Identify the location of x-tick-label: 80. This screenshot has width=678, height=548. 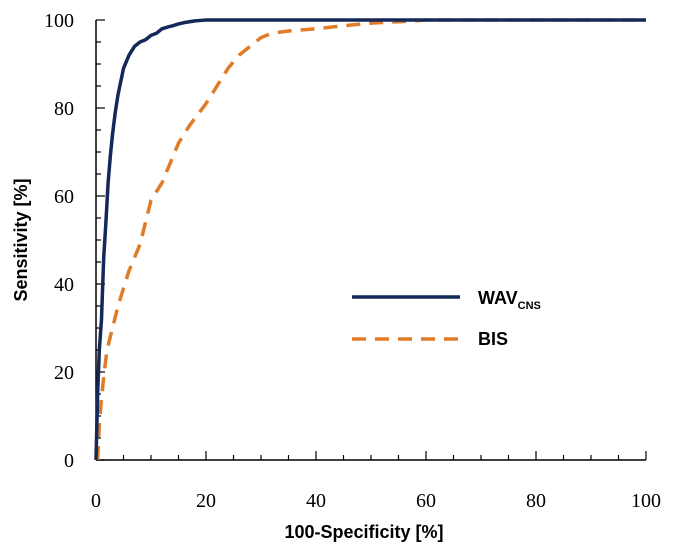
(536, 501).